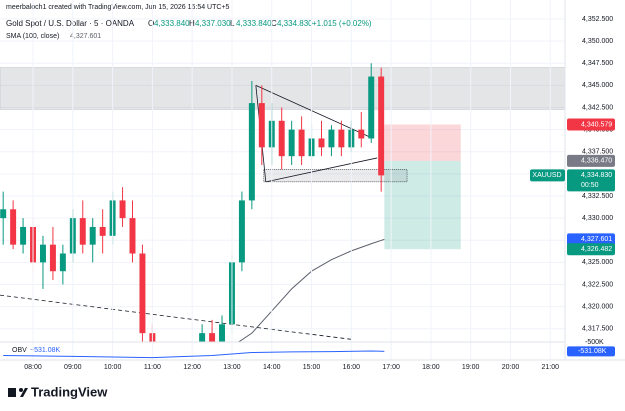 The width and height of the screenshot is (625, 411). Describe the element at coordinates (597, 63) in the screenshot. I see `y-tick-label: 4,347.500` at that location.